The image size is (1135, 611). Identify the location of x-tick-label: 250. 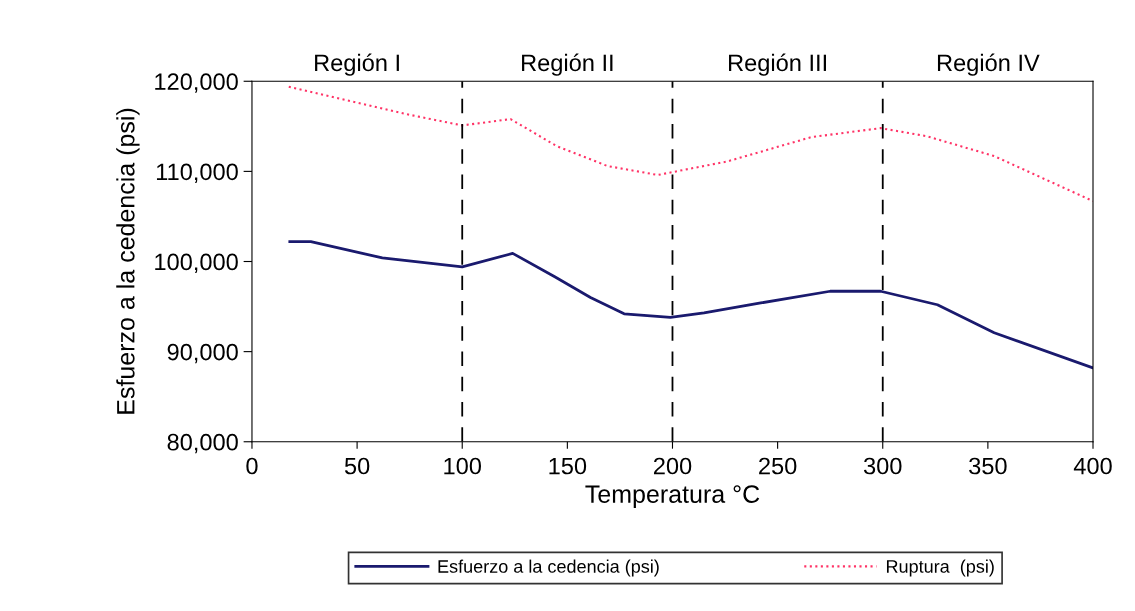
(778, 466).